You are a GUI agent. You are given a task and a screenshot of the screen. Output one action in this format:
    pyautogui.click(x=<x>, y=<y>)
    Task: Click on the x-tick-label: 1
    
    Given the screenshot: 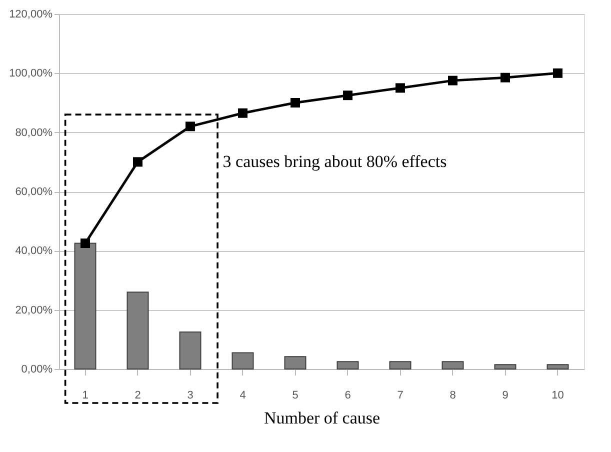 What is the action you would take?
    pyautogui.click(x=85, y=396)
    